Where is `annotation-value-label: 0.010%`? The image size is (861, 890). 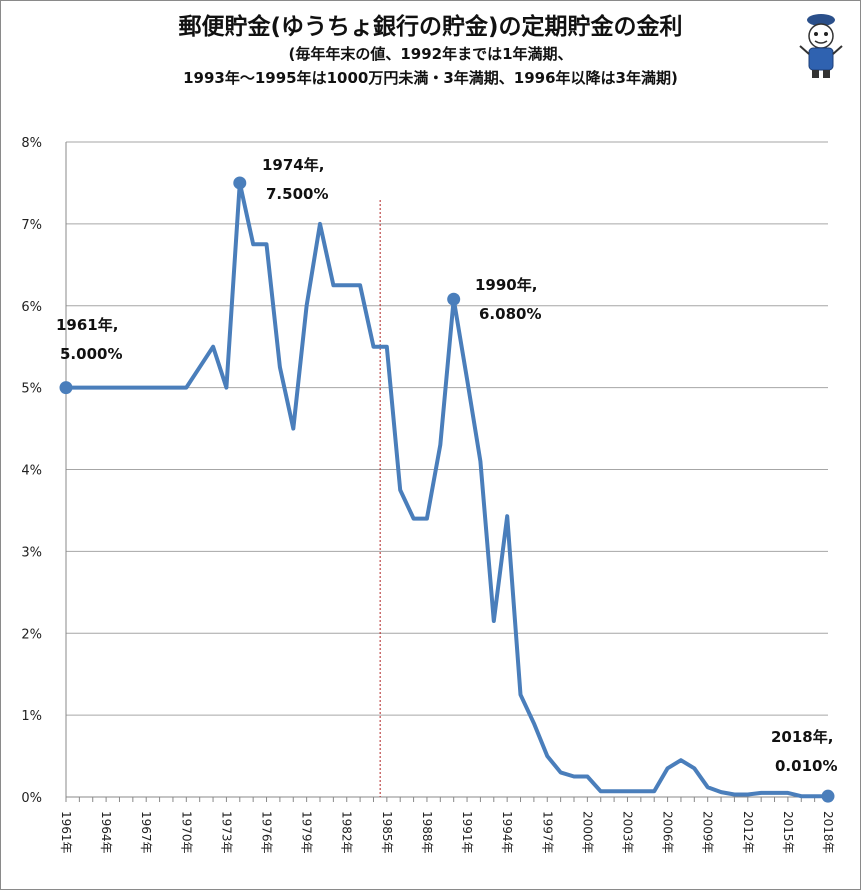 annotation-value-label: 0.010% is located at coordinates (806, 766).